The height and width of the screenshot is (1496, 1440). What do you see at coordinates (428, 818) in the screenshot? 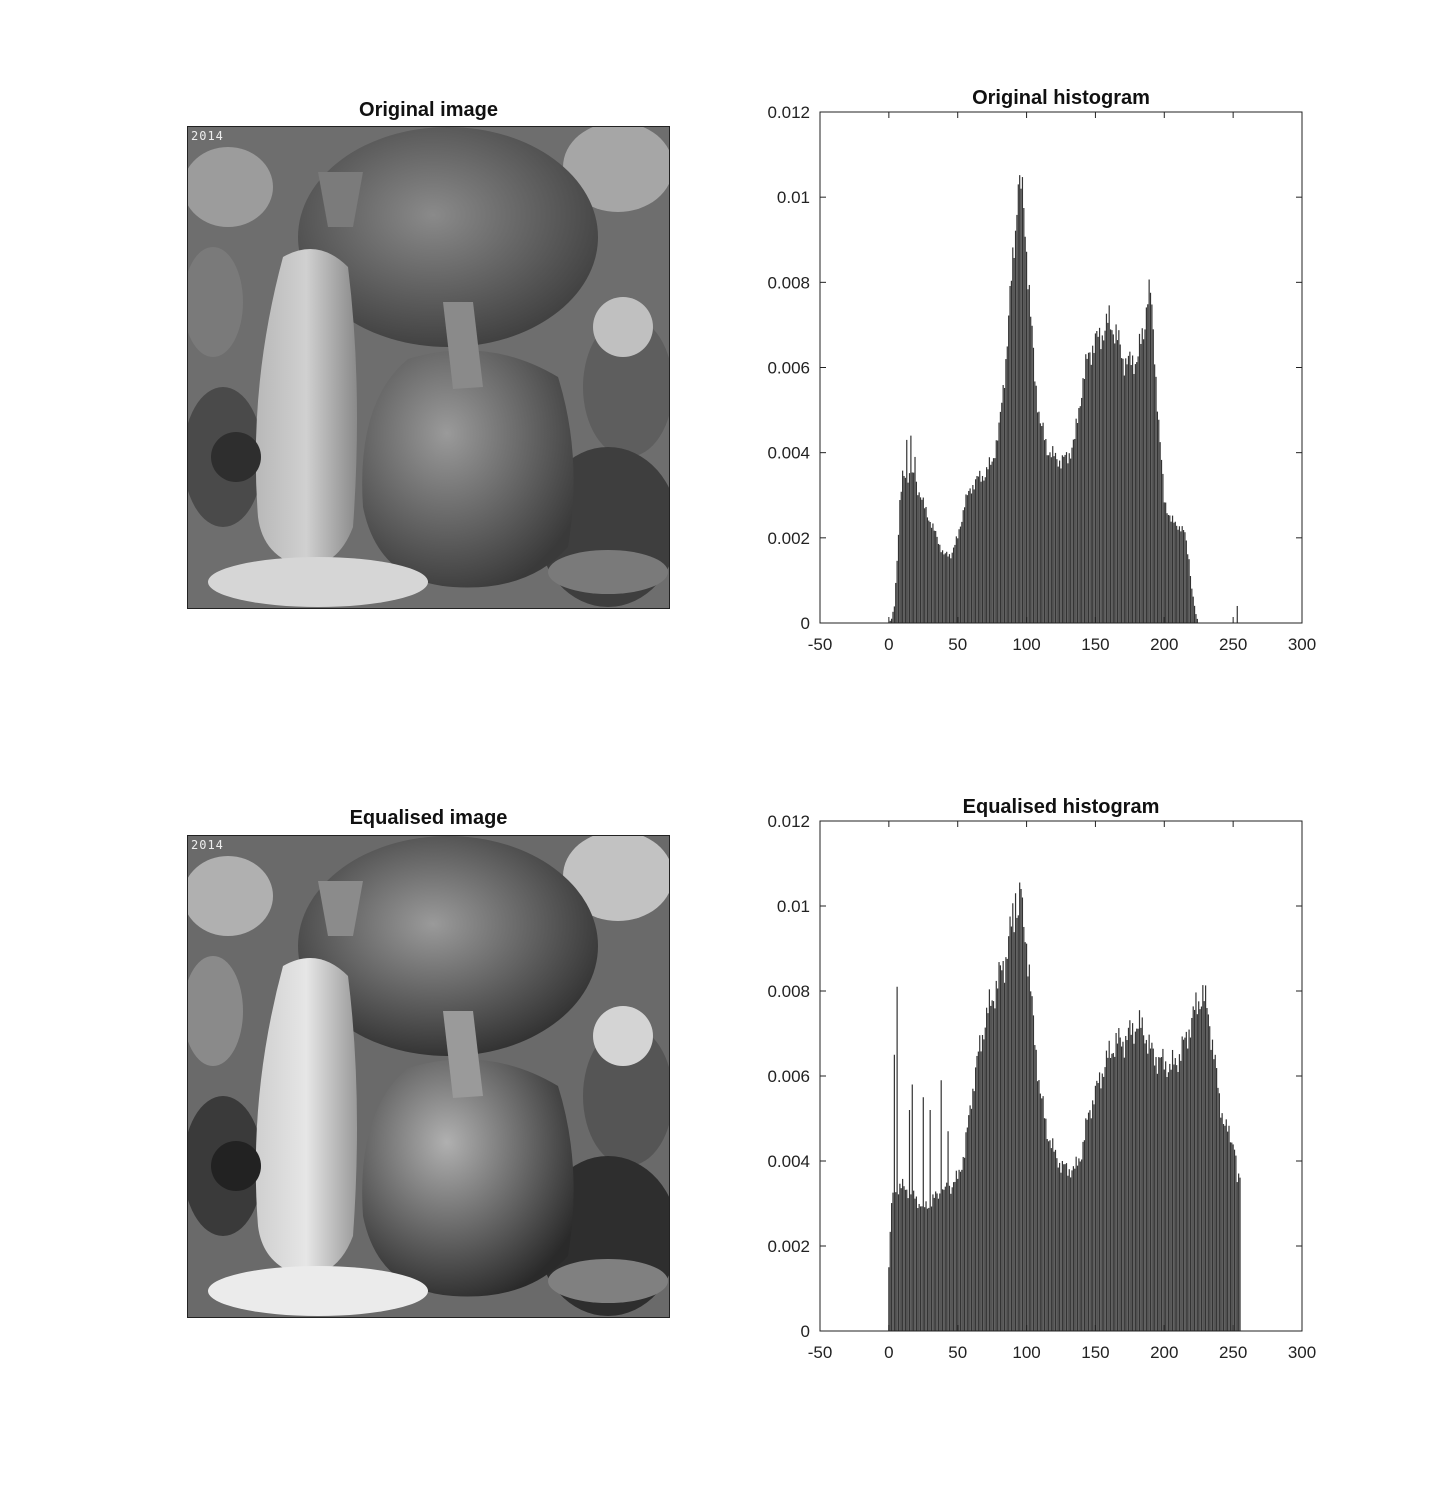
I see `equalised-image-title: Equalised image` at bounding box center [428, 818].